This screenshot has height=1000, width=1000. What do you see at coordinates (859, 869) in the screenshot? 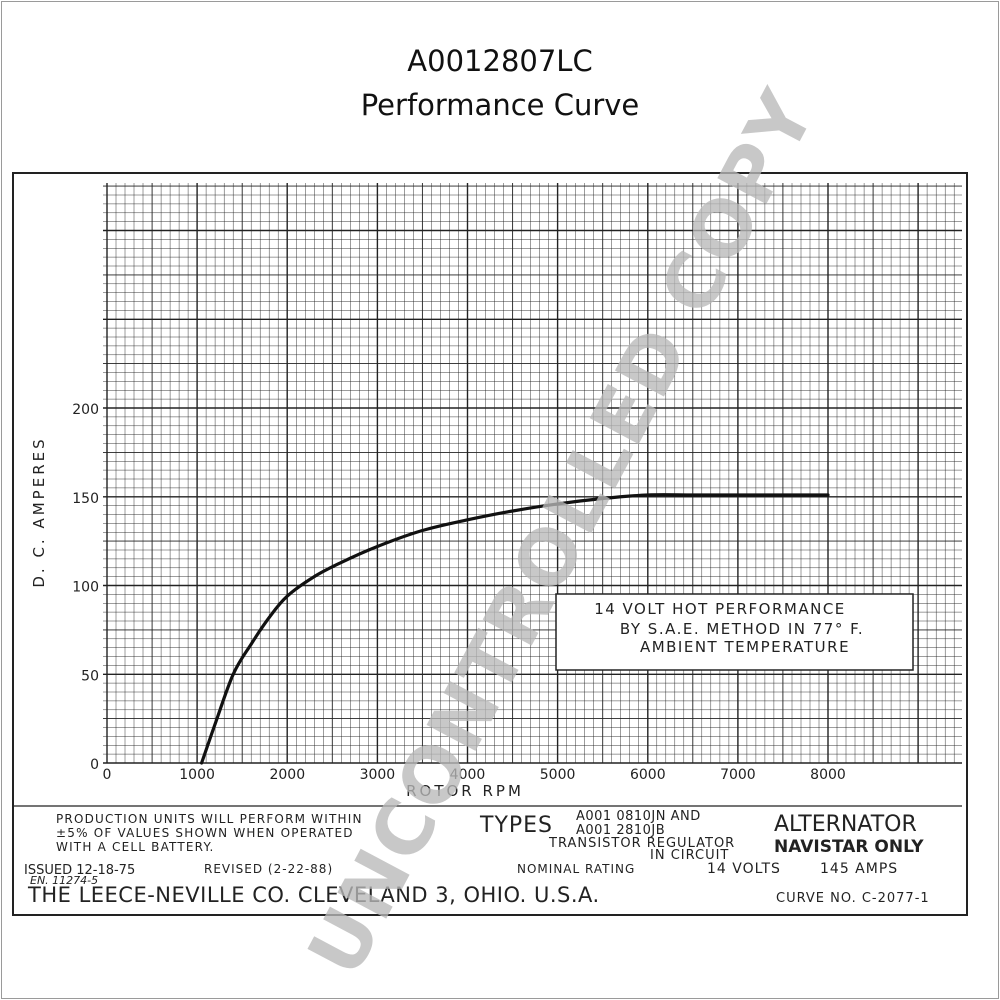
I see `nominal-amps: 145 AMPS` at bounding box center [859, 869].